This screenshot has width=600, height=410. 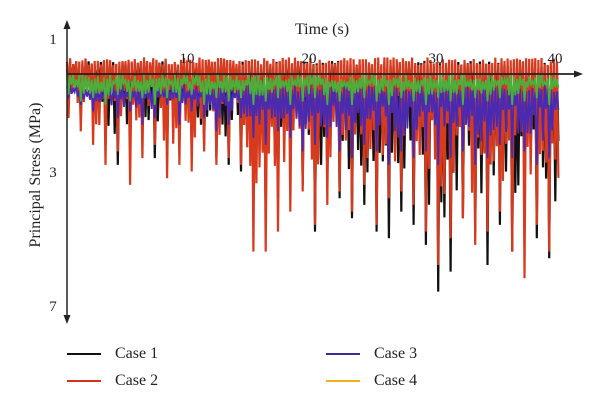 I want to click on legend-item-case-3: Case 3, so click(x=371, y=354).